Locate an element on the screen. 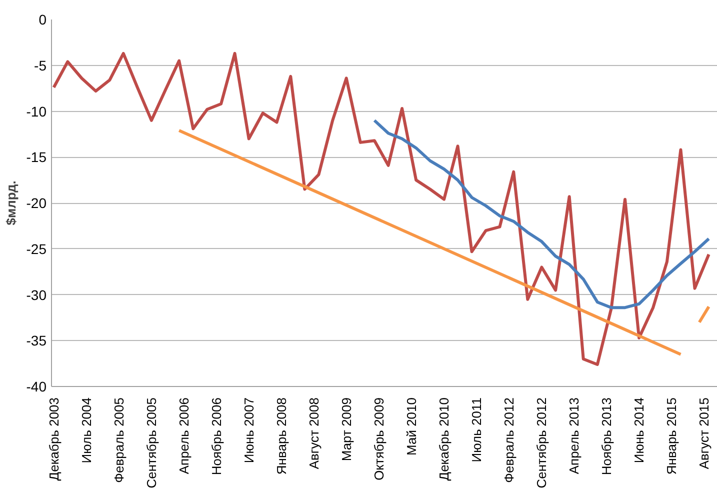  x-tick-label: Апрель 2006 is located at coordinates (184, 435).